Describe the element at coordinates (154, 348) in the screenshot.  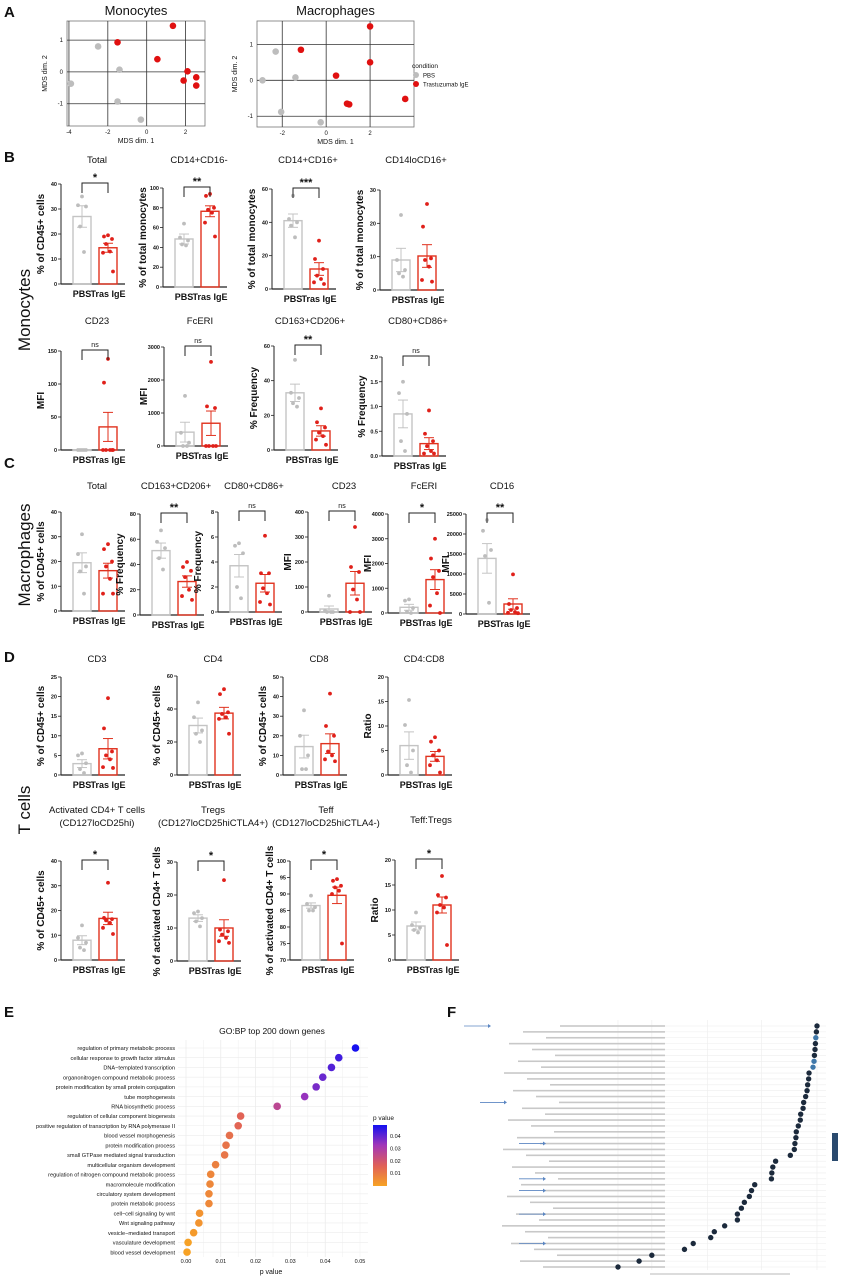
I see `y-tick-label: 3000` at that location.